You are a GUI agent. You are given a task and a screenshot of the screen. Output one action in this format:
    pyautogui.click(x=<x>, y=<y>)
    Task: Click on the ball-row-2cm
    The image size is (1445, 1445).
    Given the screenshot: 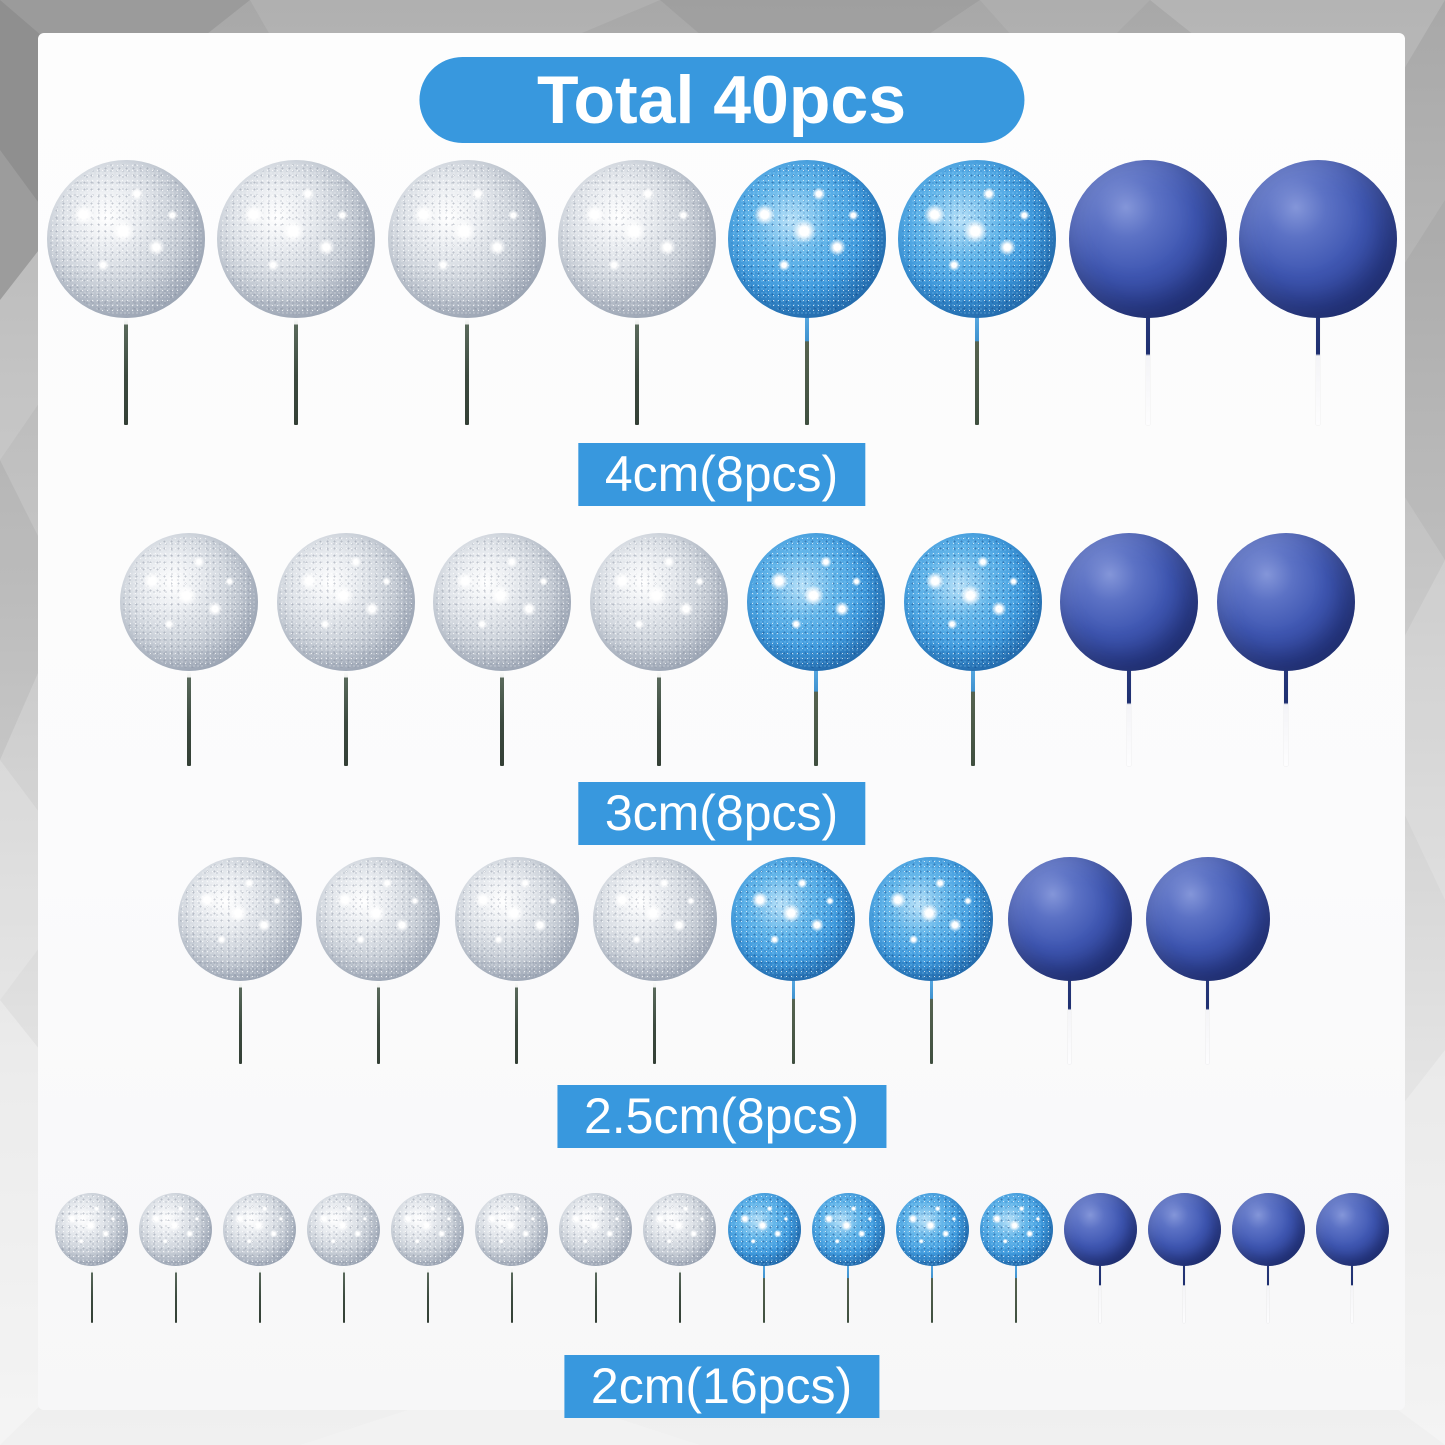 What is the action you would take?
    pyautogui.click(x=722, y=1258)
    